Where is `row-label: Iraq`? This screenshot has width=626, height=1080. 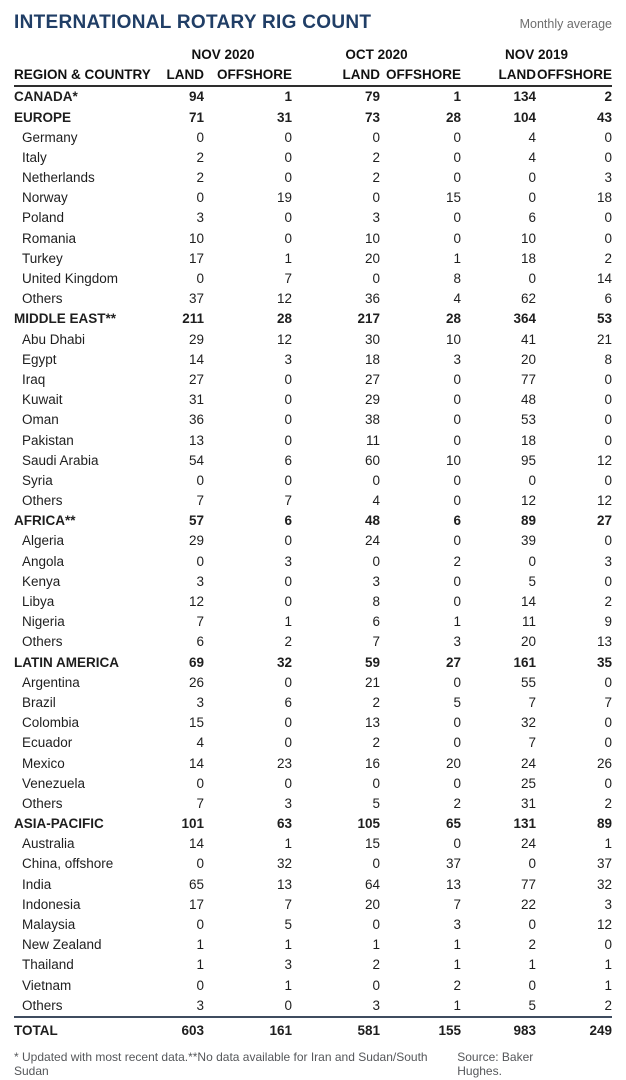 row-label: Iraq is located at coordinates (34, 379).